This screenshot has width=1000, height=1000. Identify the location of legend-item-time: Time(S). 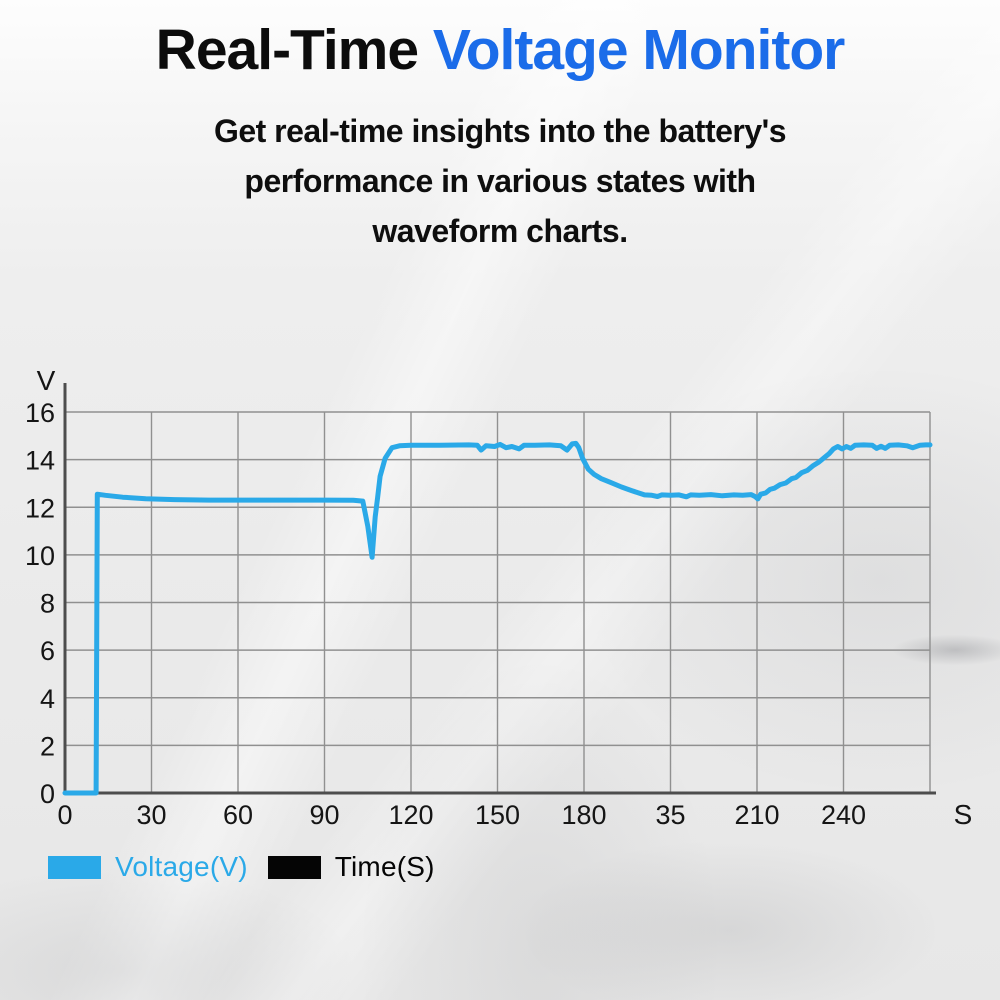
(351, 867).